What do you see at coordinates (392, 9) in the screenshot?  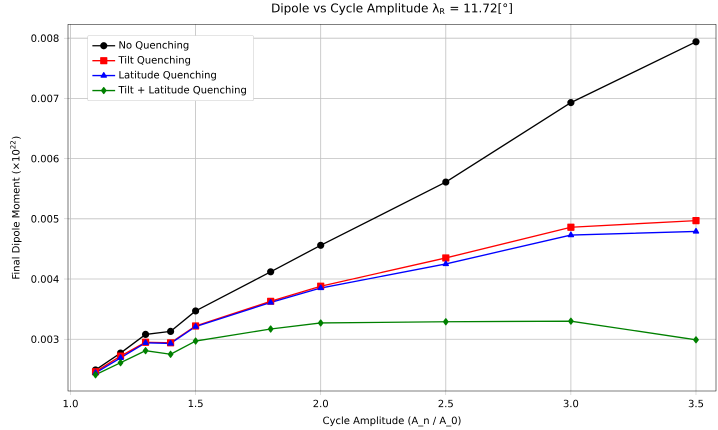 I see `chart-title: Dipole vs Cycle Amplitude λ$_{R}$ = 11.72[°]` at bounding box center [392, 9].